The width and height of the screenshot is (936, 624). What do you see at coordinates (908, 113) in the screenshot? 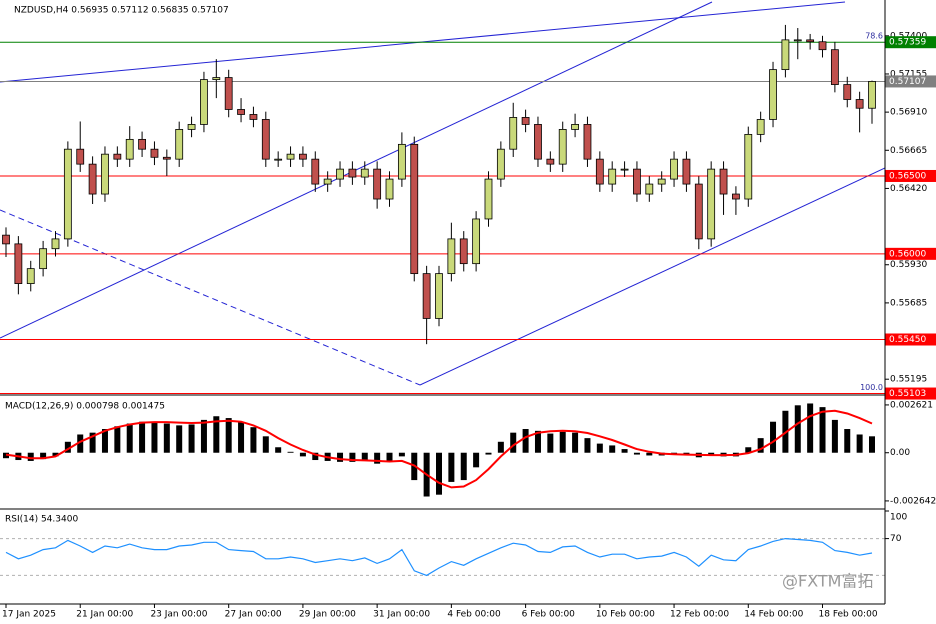
I see `y-tick-label: 0.56910` at bounding box center [908, 113].